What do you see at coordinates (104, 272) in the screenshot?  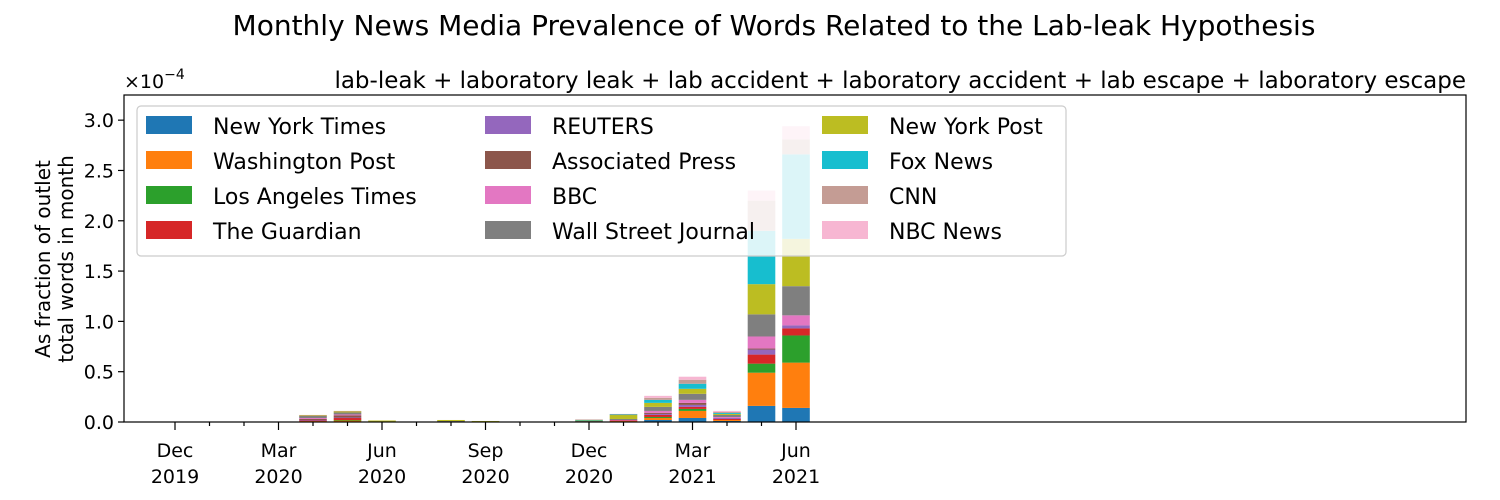 I see `y-axis-ticks: 0.0 0.5 1.0 1.5 2.0 2.5 3.0` at bounding box center [104, 272].